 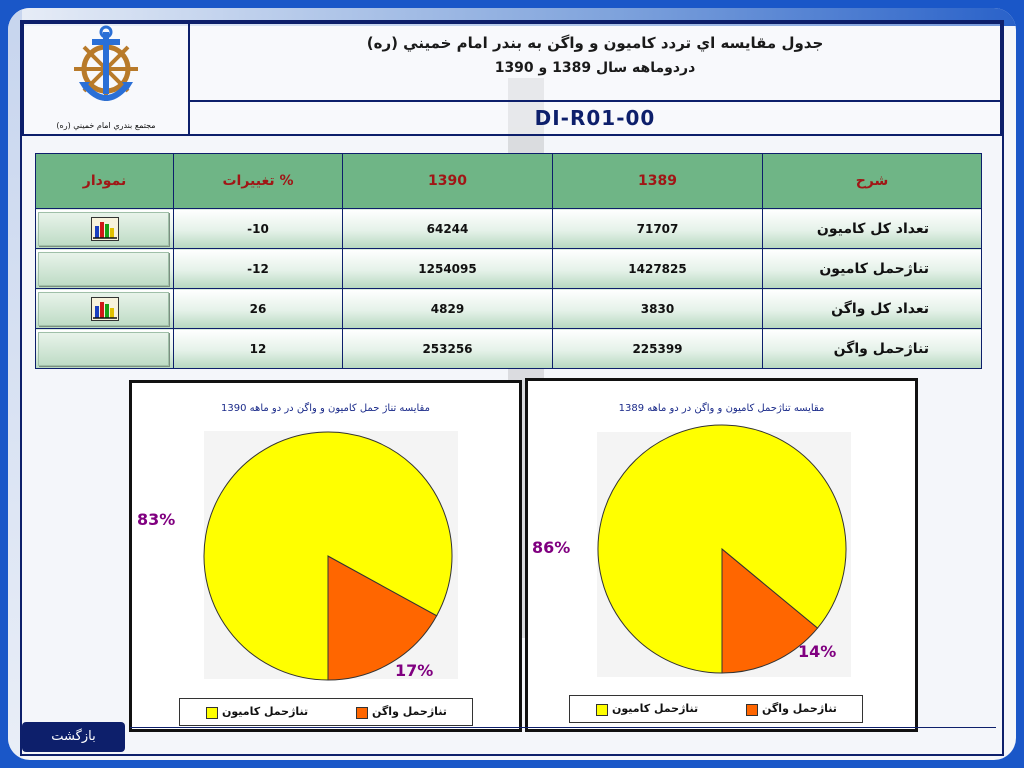 What do you see at coordinates (770, 610) in the screenshot?
I see `pie-1389-slice-wagon` at bounding box center [770, 610].